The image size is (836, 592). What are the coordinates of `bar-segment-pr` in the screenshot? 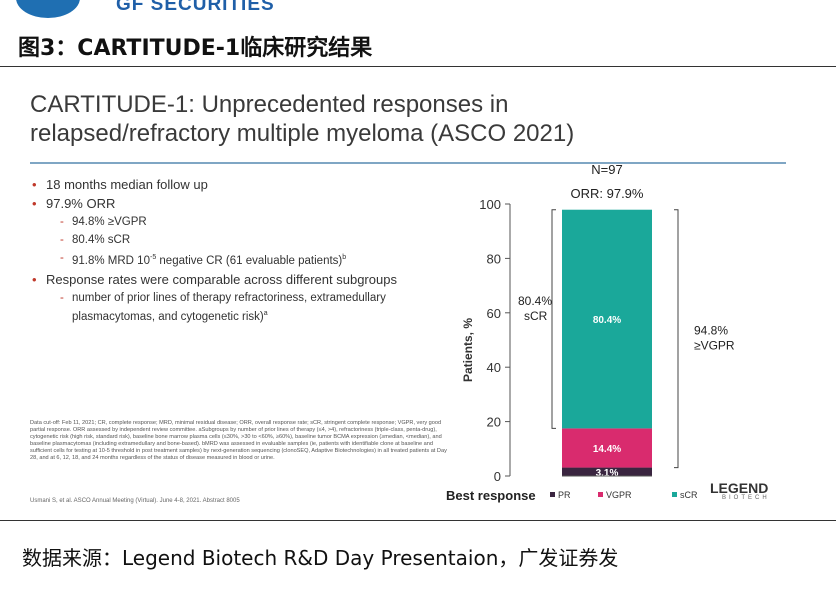 It's located at (607, 471).